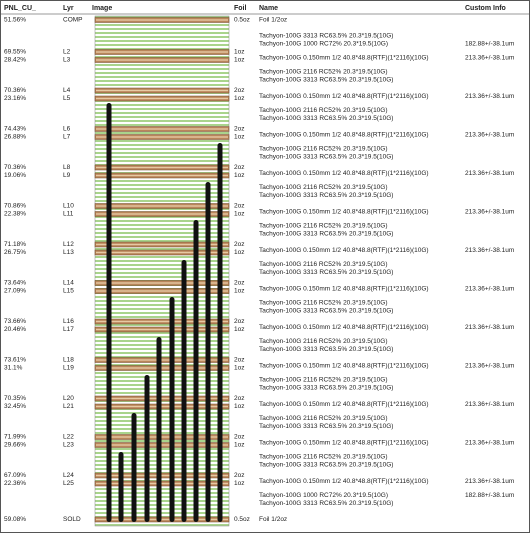  Describe the element at coordinates (67, 90) in the screenshot. I see `layer-name: L4` at that location.